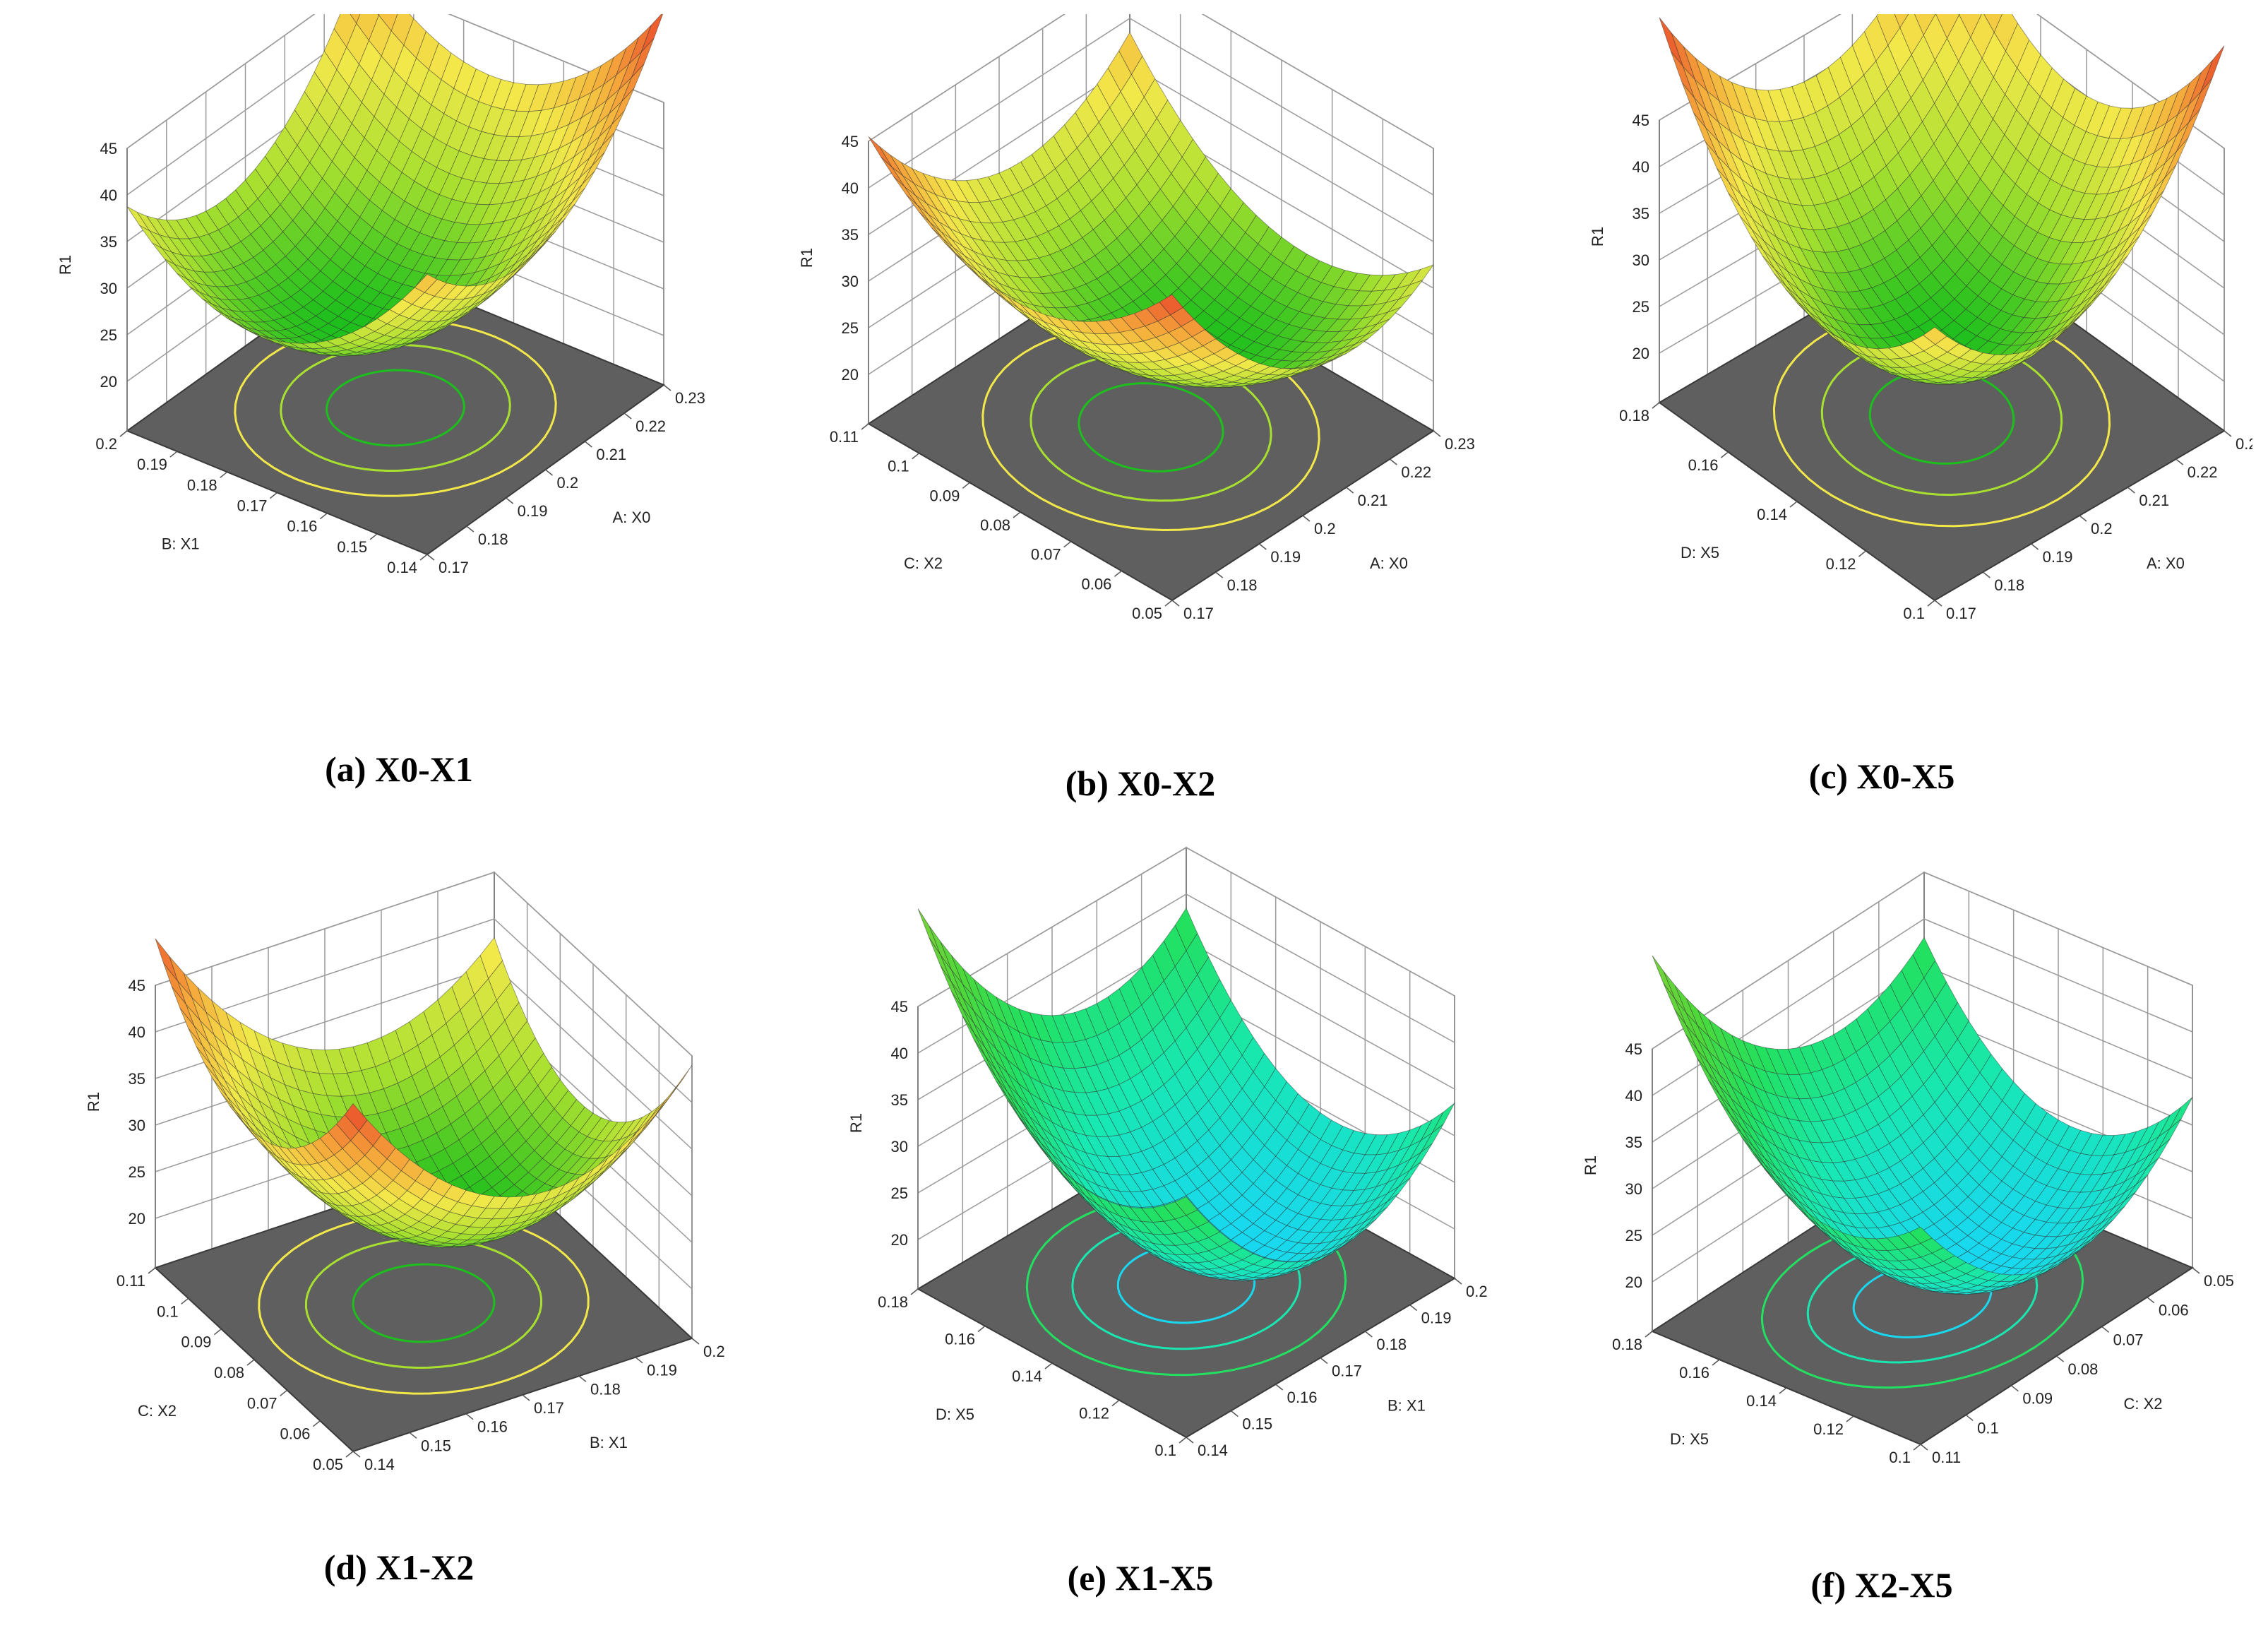  I want to click on y-tick-label: 0.17, so click(252, 506).